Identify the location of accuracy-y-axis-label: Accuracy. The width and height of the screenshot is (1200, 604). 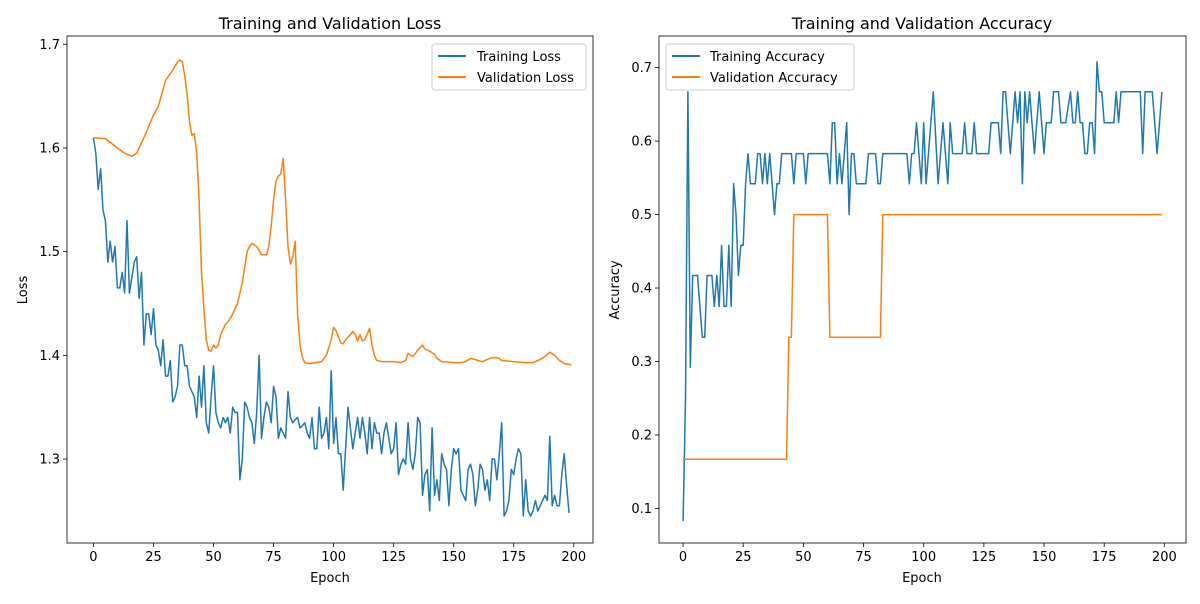
(615, 290).